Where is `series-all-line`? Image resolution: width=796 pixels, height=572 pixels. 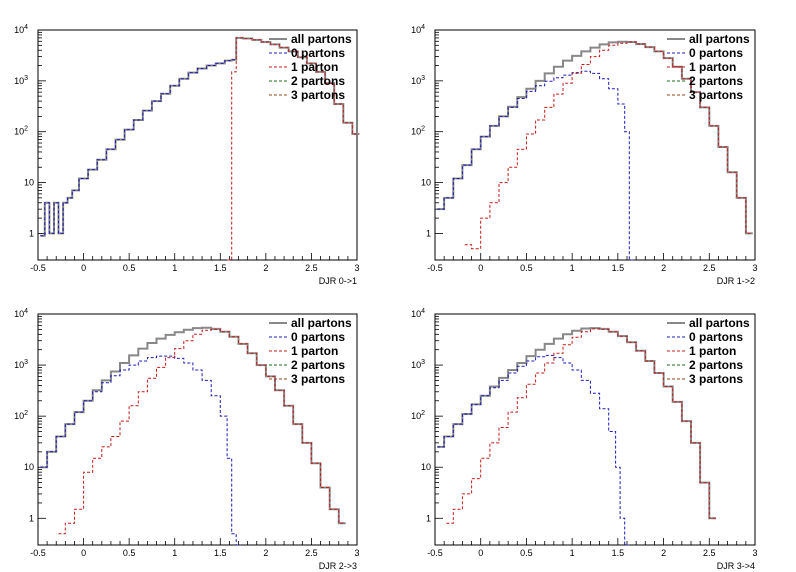 series-all-line is located at coordinates (577, 423).